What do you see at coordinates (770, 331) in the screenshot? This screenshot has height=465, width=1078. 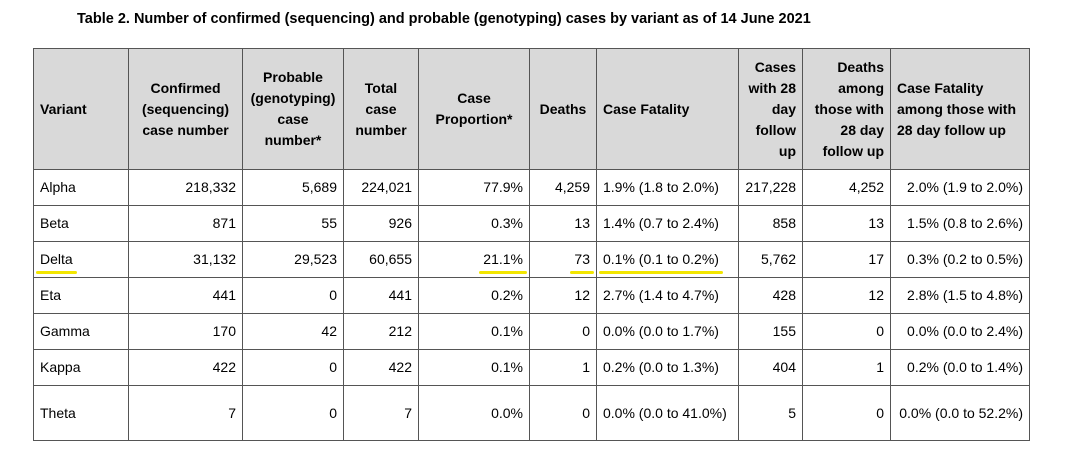 I see `cell-followup-cases: 155` at bounding box center [770, 331].